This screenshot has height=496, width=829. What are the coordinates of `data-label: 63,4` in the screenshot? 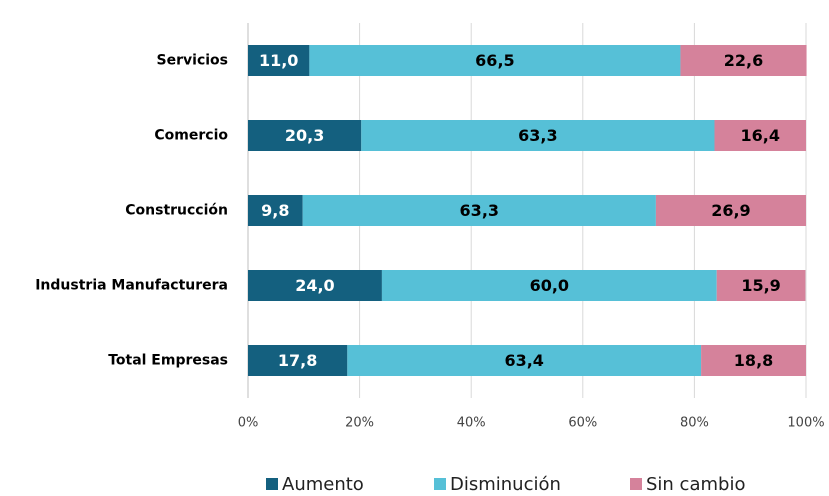 It's located at (523, 360).